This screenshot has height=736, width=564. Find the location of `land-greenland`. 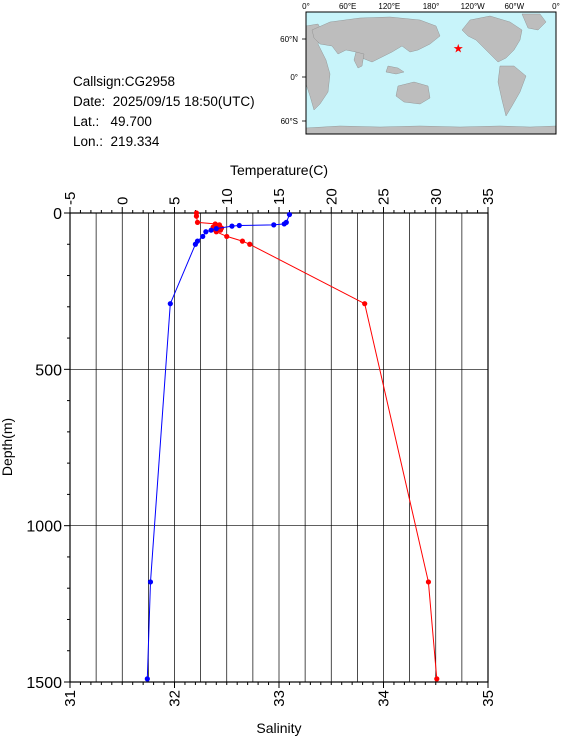

land-greenland is located at coordinates (534, 22).